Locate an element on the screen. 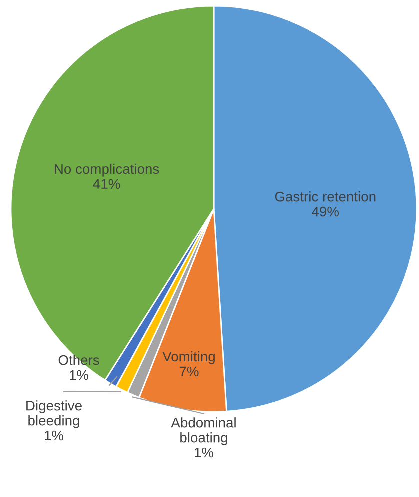 The image size is (419, 497). data-label: 41% is located at coordinates (106, 184).